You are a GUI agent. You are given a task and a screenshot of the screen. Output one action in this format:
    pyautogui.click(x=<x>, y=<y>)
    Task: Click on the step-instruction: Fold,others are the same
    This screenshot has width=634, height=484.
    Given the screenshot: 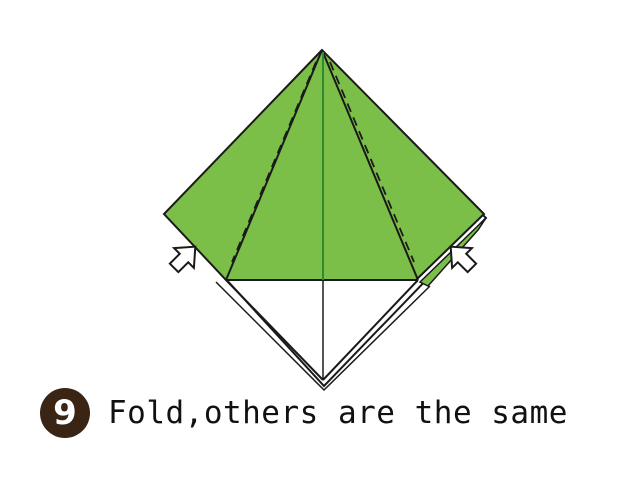 What is the action you would take?
    pyautogui.click(x=338, y=413)
    